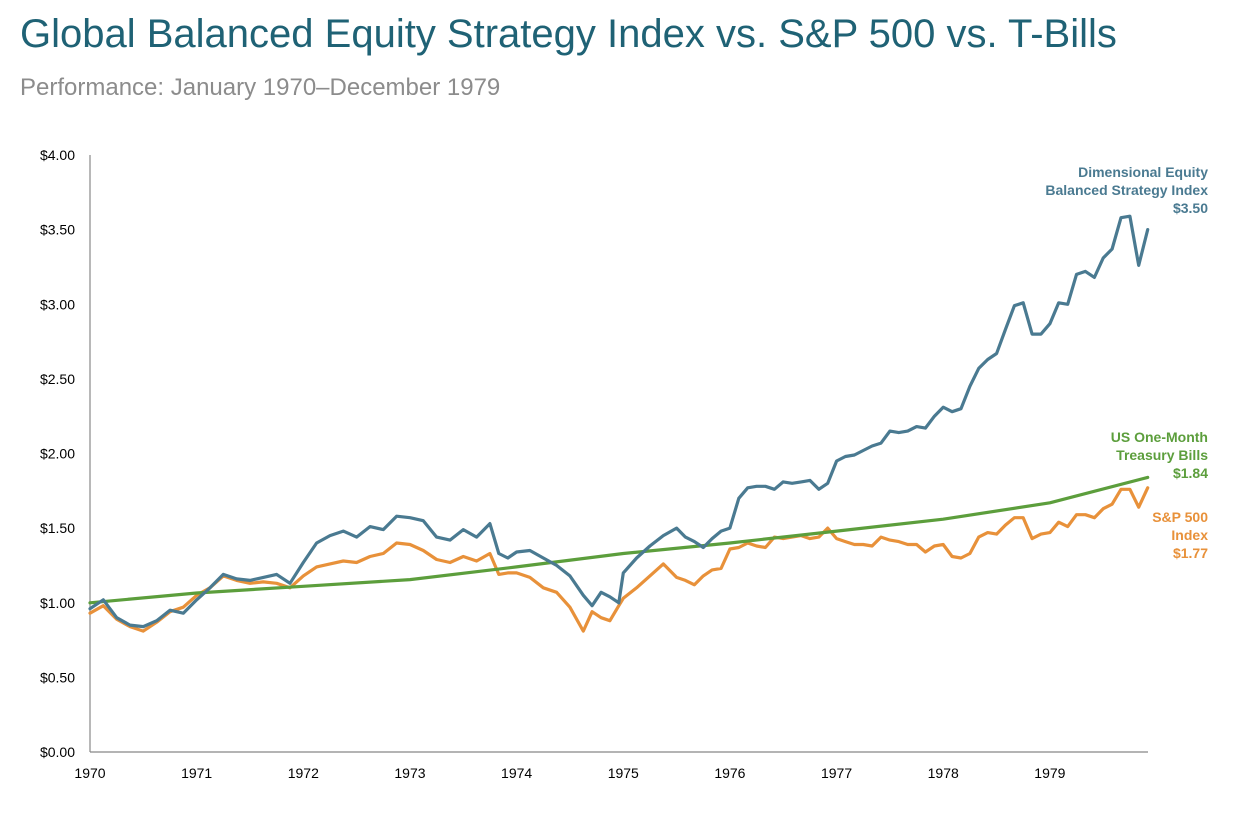 The height and width of the screenshot is (815, 1242). What do you see at coordinates (57, 454) in the screenshot?
I see `y-tick-label: $2.00` at bounding box center [57, 454].